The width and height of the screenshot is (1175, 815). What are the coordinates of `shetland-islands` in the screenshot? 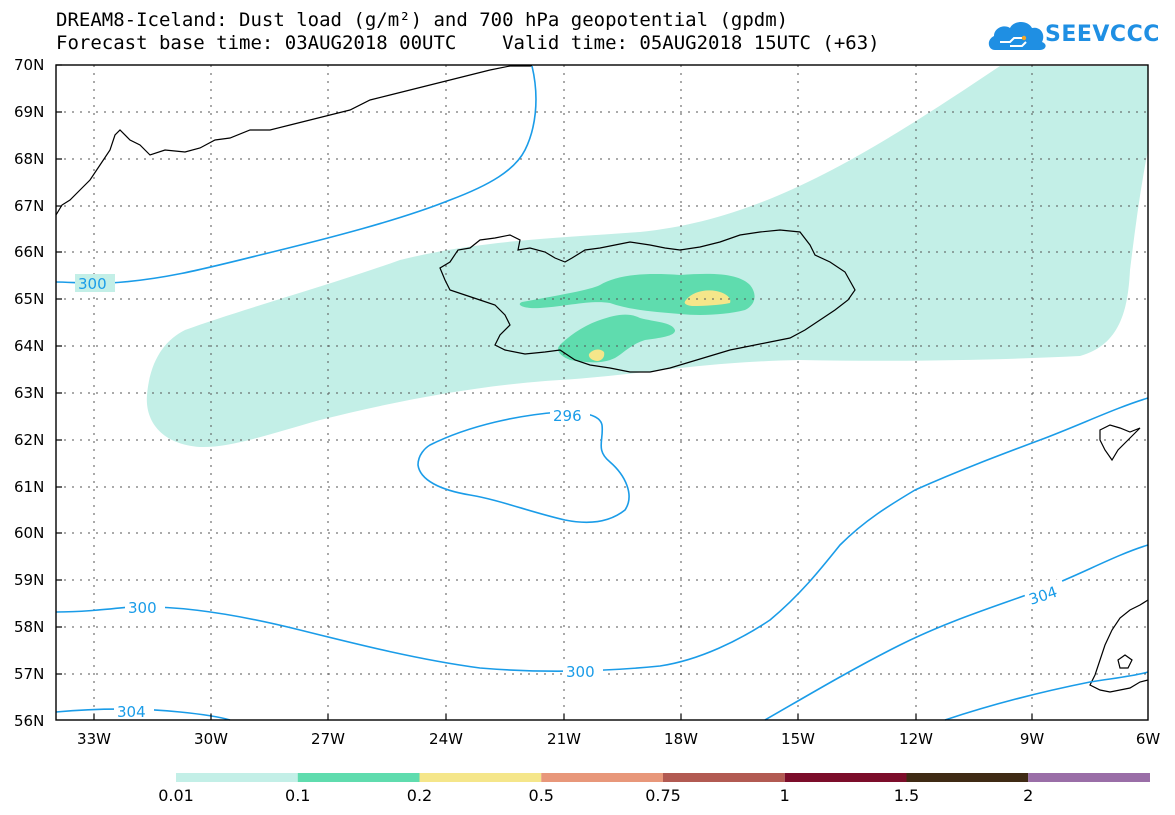 It's located at (1125, 661).